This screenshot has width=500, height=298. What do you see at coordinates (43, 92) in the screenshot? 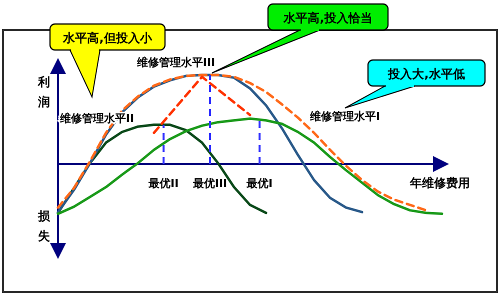
I see `y-axis-title: 利润` at bounding box center [43, 92].